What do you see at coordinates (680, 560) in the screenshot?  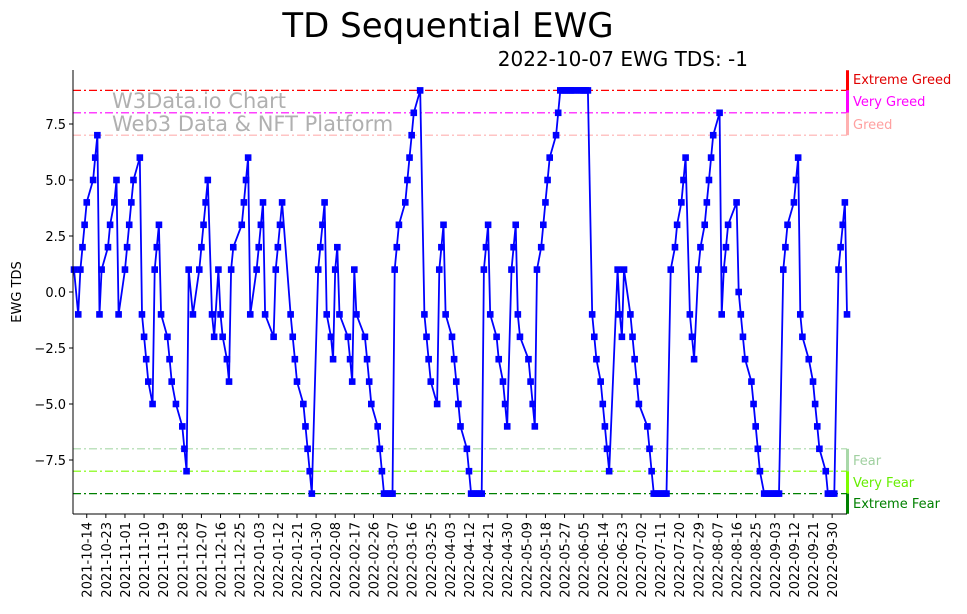 I see `x-tick-label: 2022-07-20` at bounding box center [680, 560].